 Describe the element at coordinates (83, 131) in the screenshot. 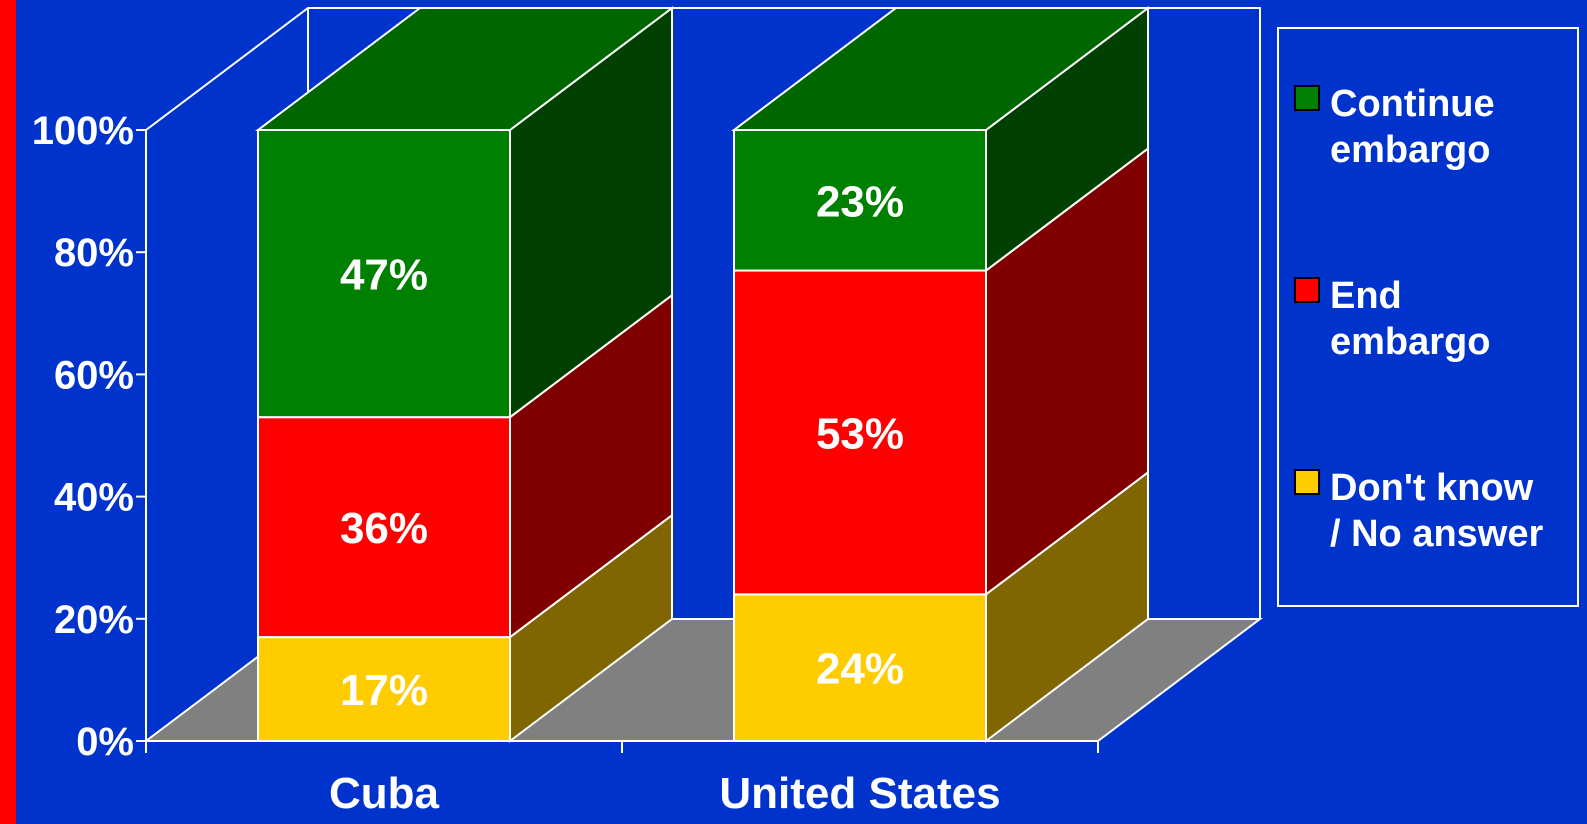

I see `y-tick-label: 100%` at that location.